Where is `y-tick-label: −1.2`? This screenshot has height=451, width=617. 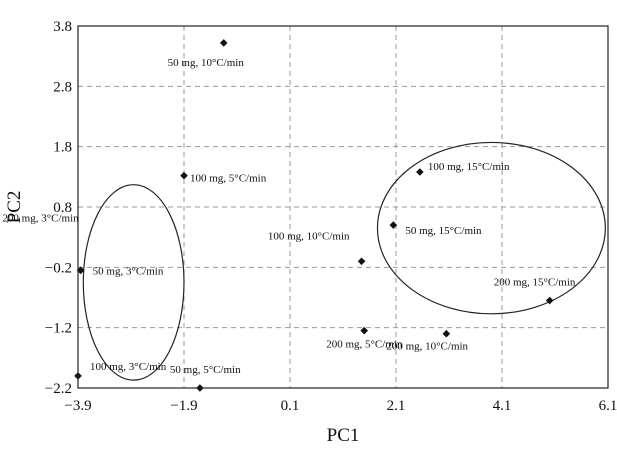 y-tick-label: −1.2 is located at coordinates (58, 329).